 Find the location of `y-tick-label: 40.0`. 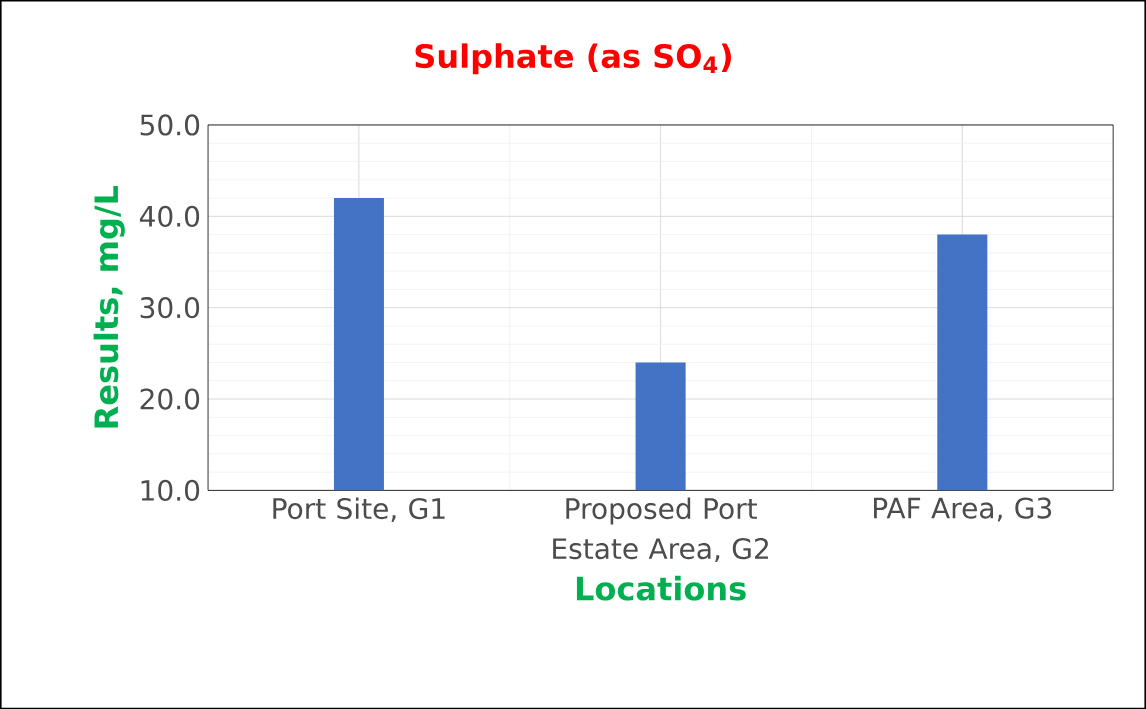

y-tick-label: 40.0 is located at coordinates (169, 216).